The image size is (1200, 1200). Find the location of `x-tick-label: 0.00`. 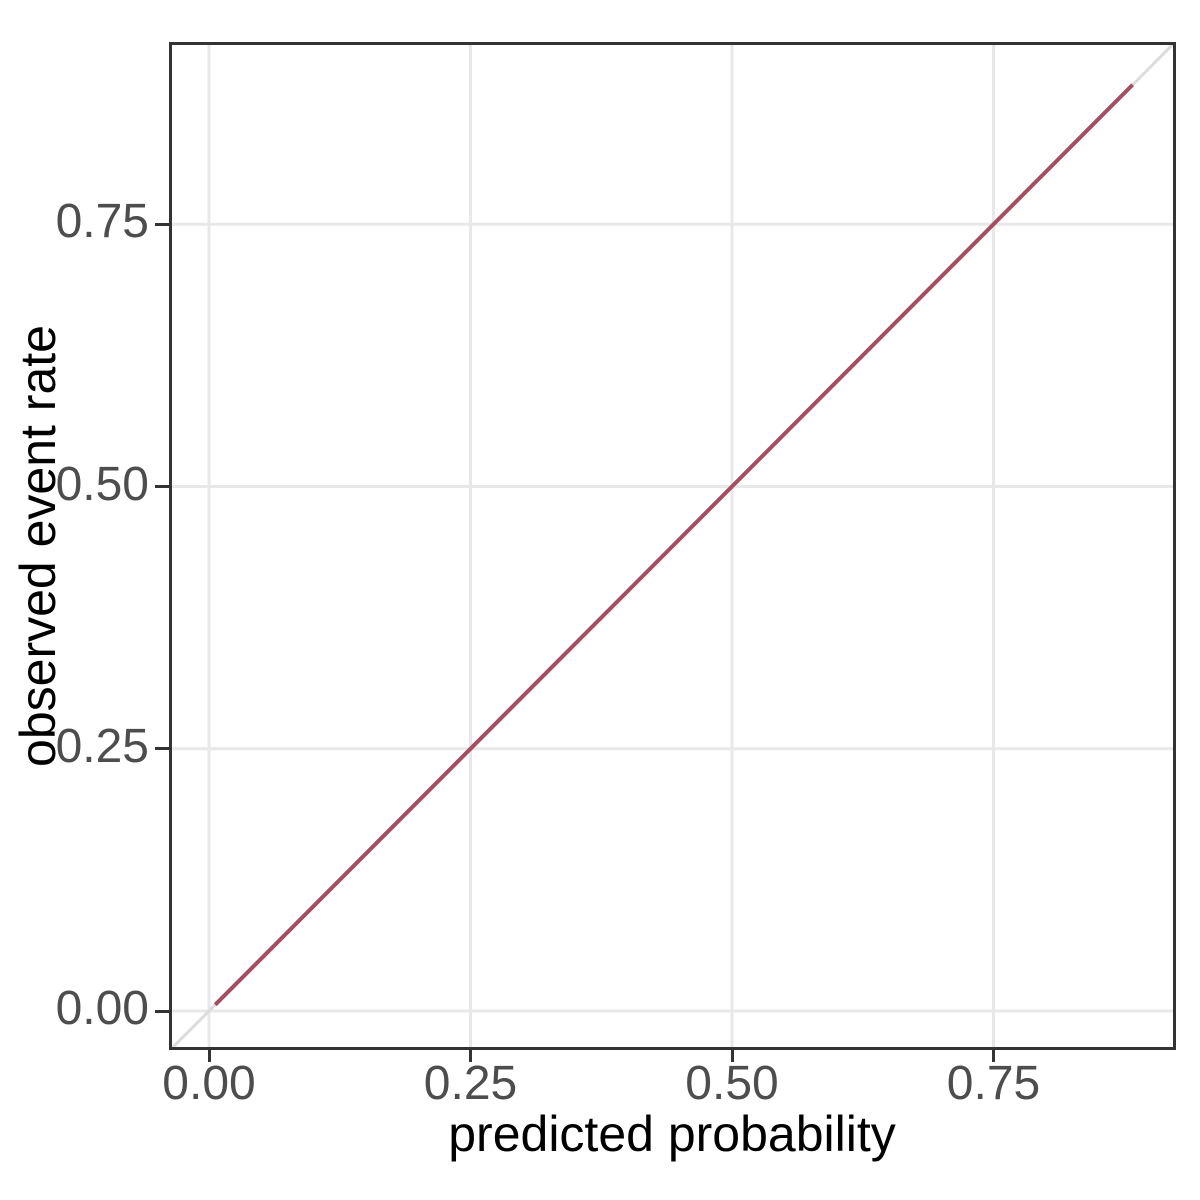

x-tick-label: 0.00 is located at coordinates (209, 1083).